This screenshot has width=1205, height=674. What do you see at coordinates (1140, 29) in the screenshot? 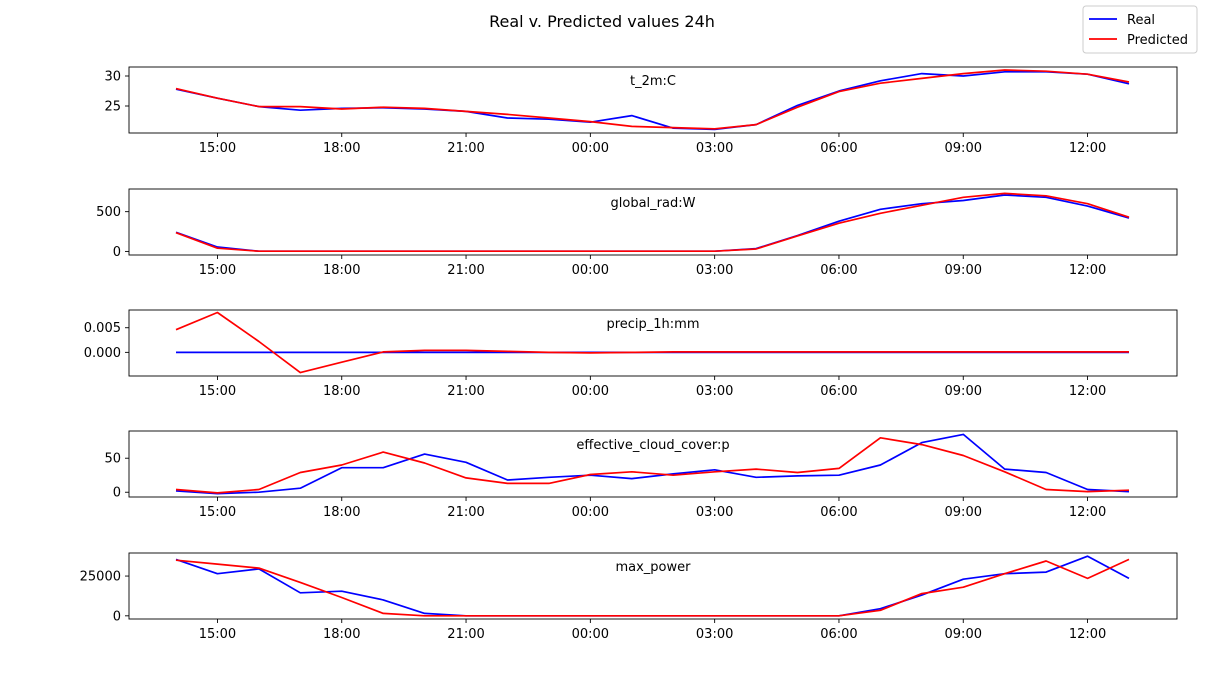
I see `legend: Real Predicted` at bounding box center [1140, 29].